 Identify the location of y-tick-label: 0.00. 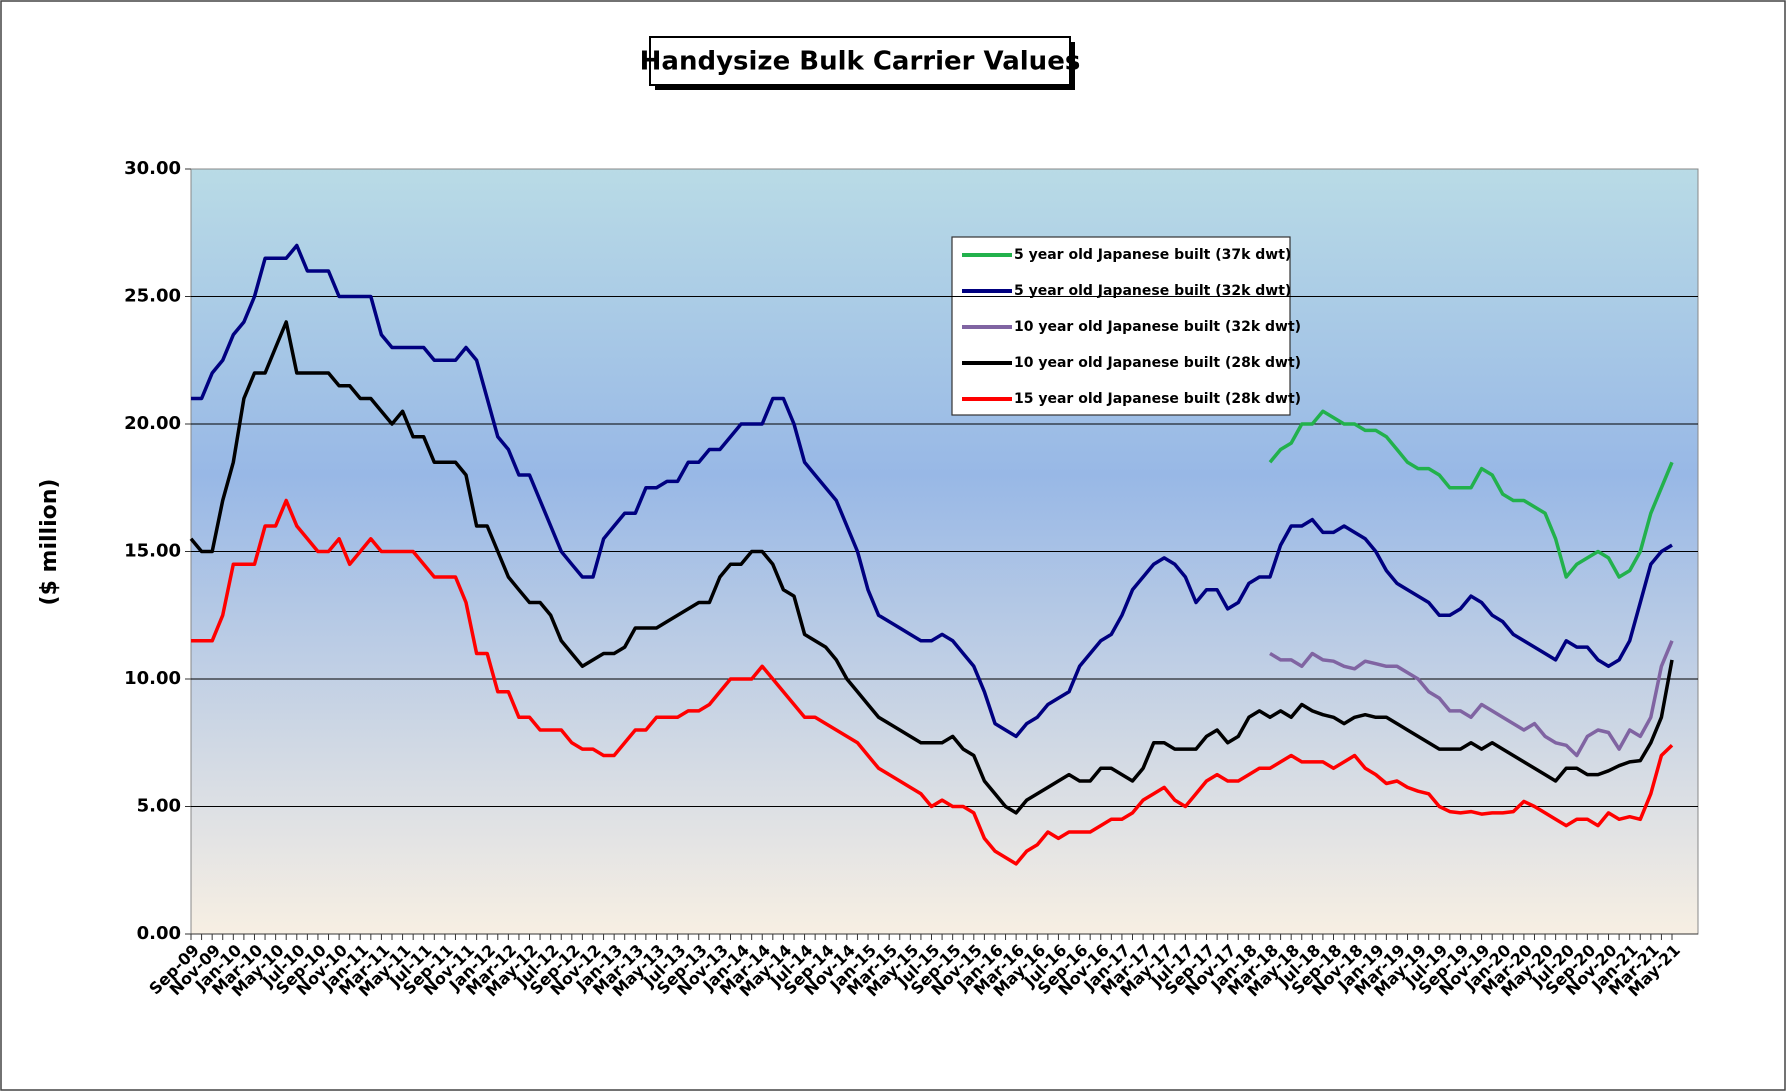
(159, 933).